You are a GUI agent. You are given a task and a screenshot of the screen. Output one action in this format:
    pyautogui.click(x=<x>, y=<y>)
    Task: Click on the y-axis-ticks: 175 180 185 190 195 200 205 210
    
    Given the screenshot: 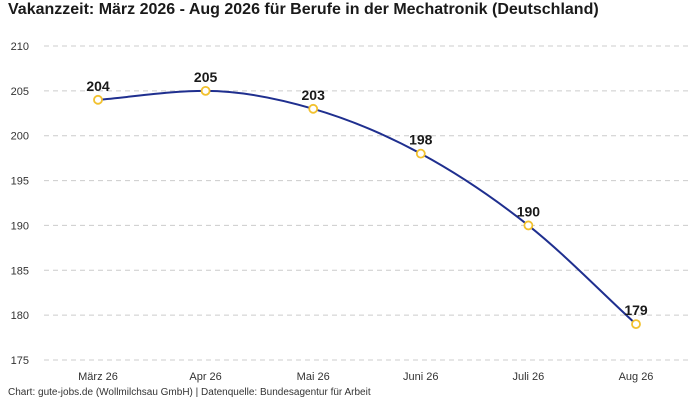 What is the action you would take?
    pyautogui.click(x=20, y=204)
    